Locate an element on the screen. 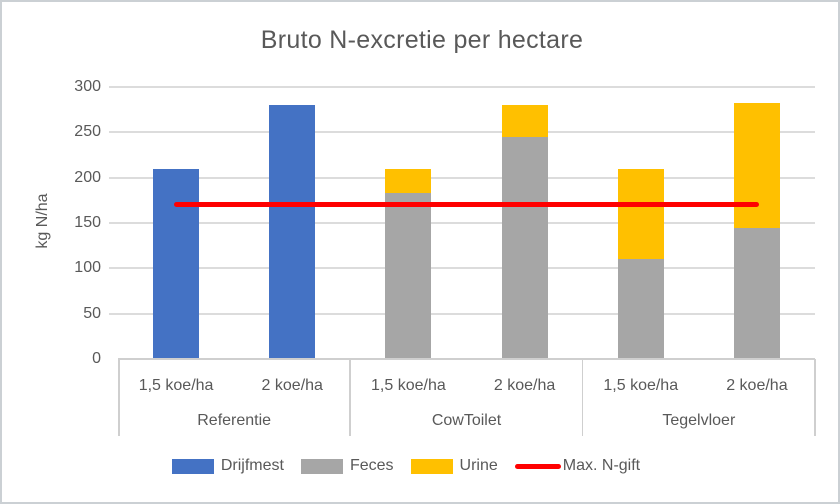 Image resolution: width=840 pixels, height=504 pixels. category-label-5: 2 koe/ha is located at coordinates (757, 385).